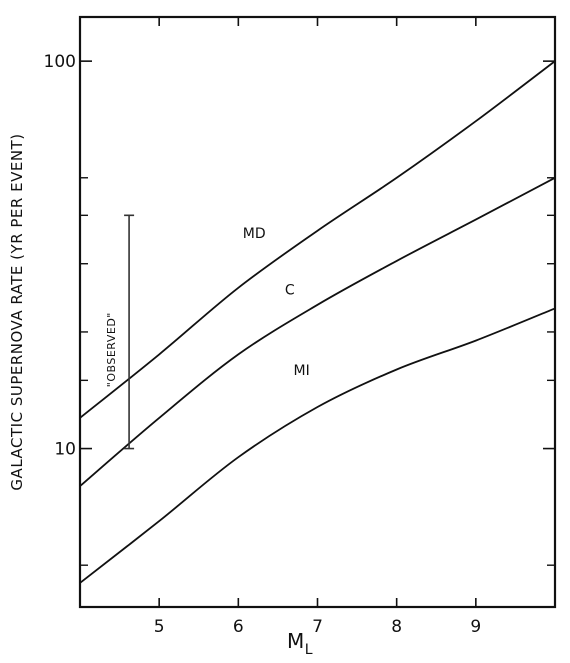 The image size is (570, 663). Describe the element at coordinates (317, 627) in the screenshot. I see `x-tick-label: 7` at that location.